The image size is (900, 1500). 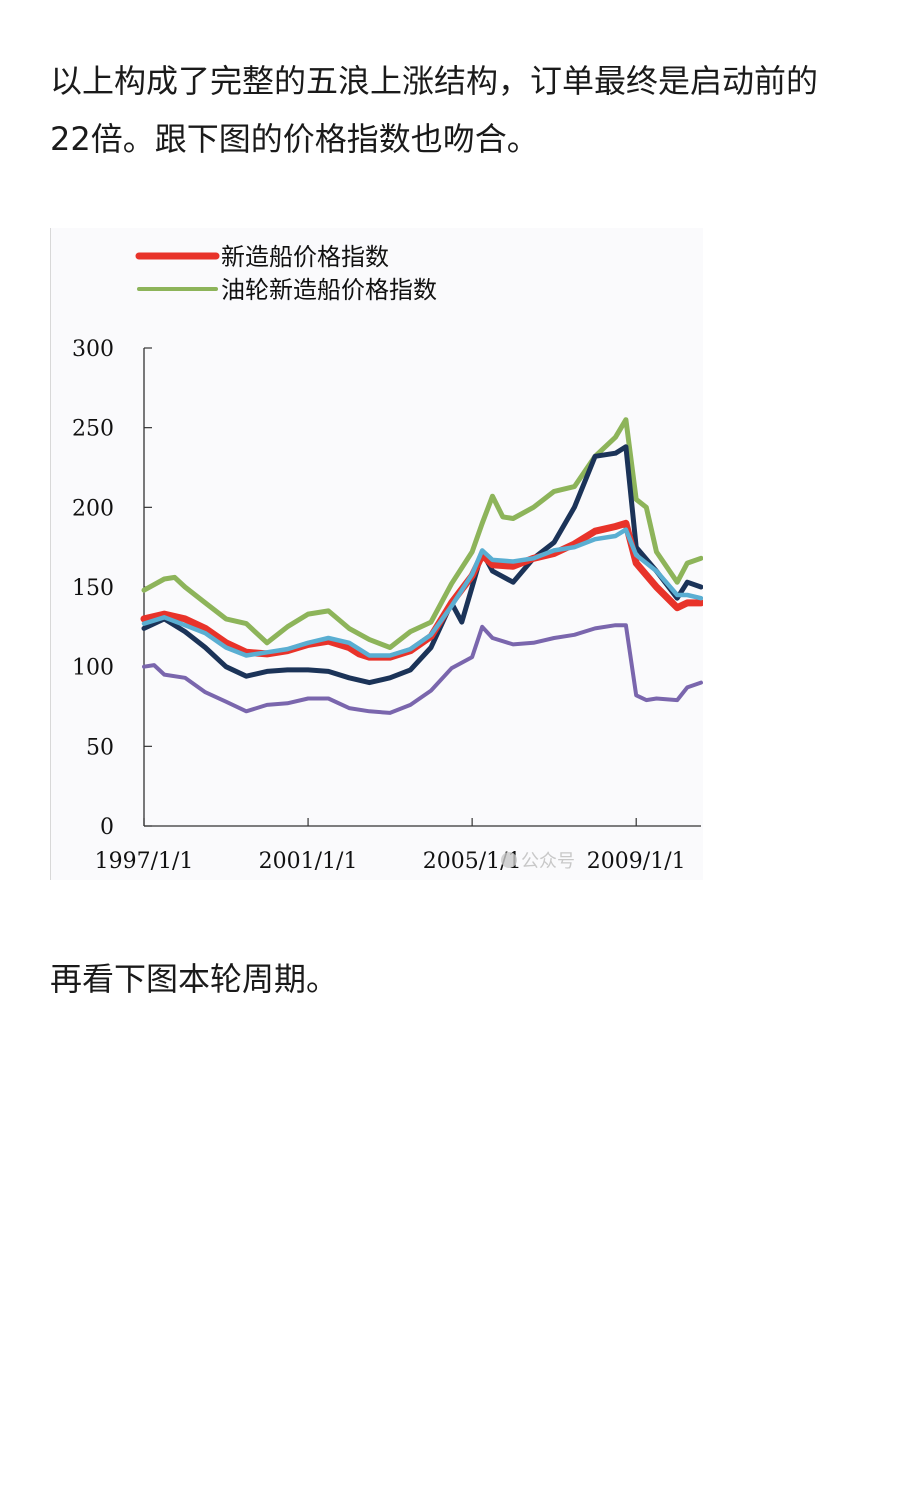 I want to click on x-tick-label: 2001/1/1, so click(x=308, y=861).